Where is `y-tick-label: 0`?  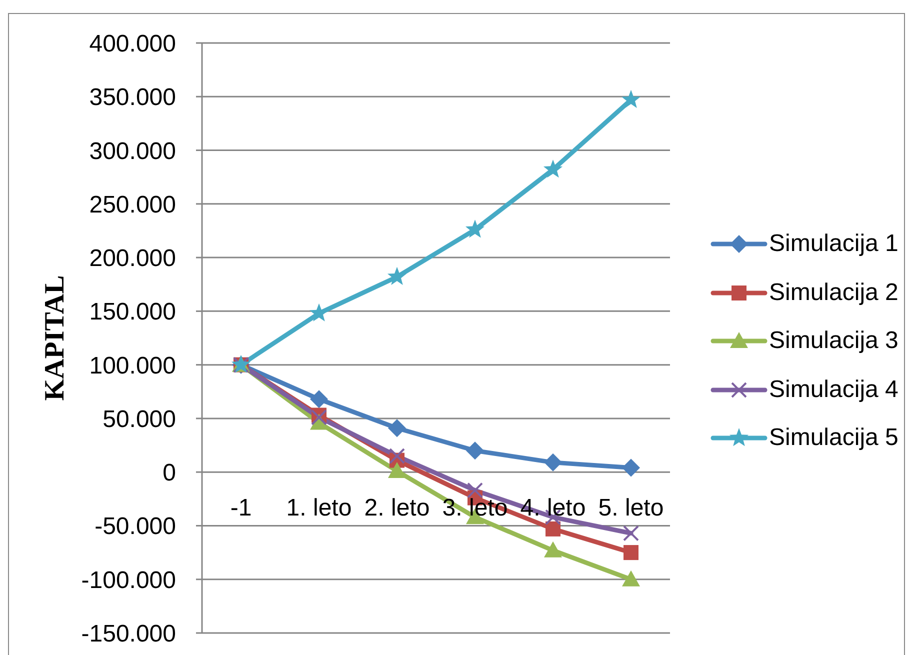
y-tick-label: 0 is located at coordinates (169, 473).